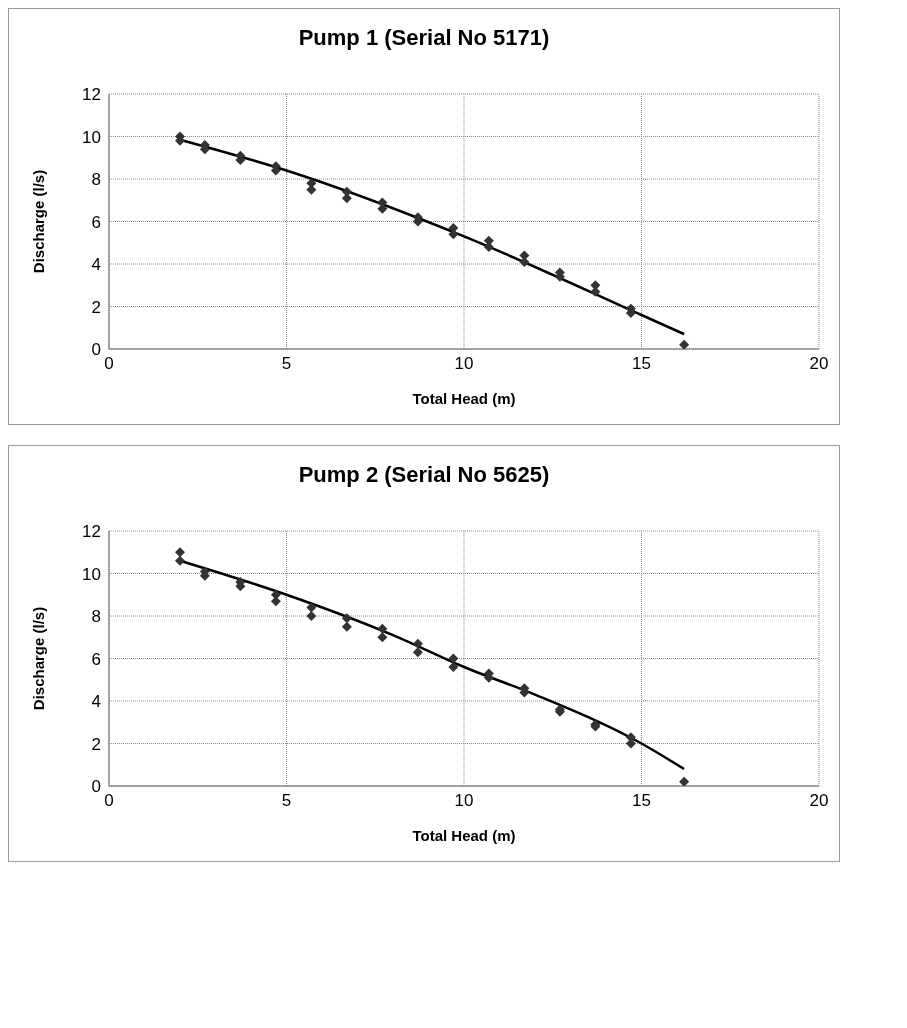  What do you see at coordinates (424, 38) in the screenshot?
I see `chart-title: Pump 1 (Serial No 5171)` at bounding box center [424, 38].